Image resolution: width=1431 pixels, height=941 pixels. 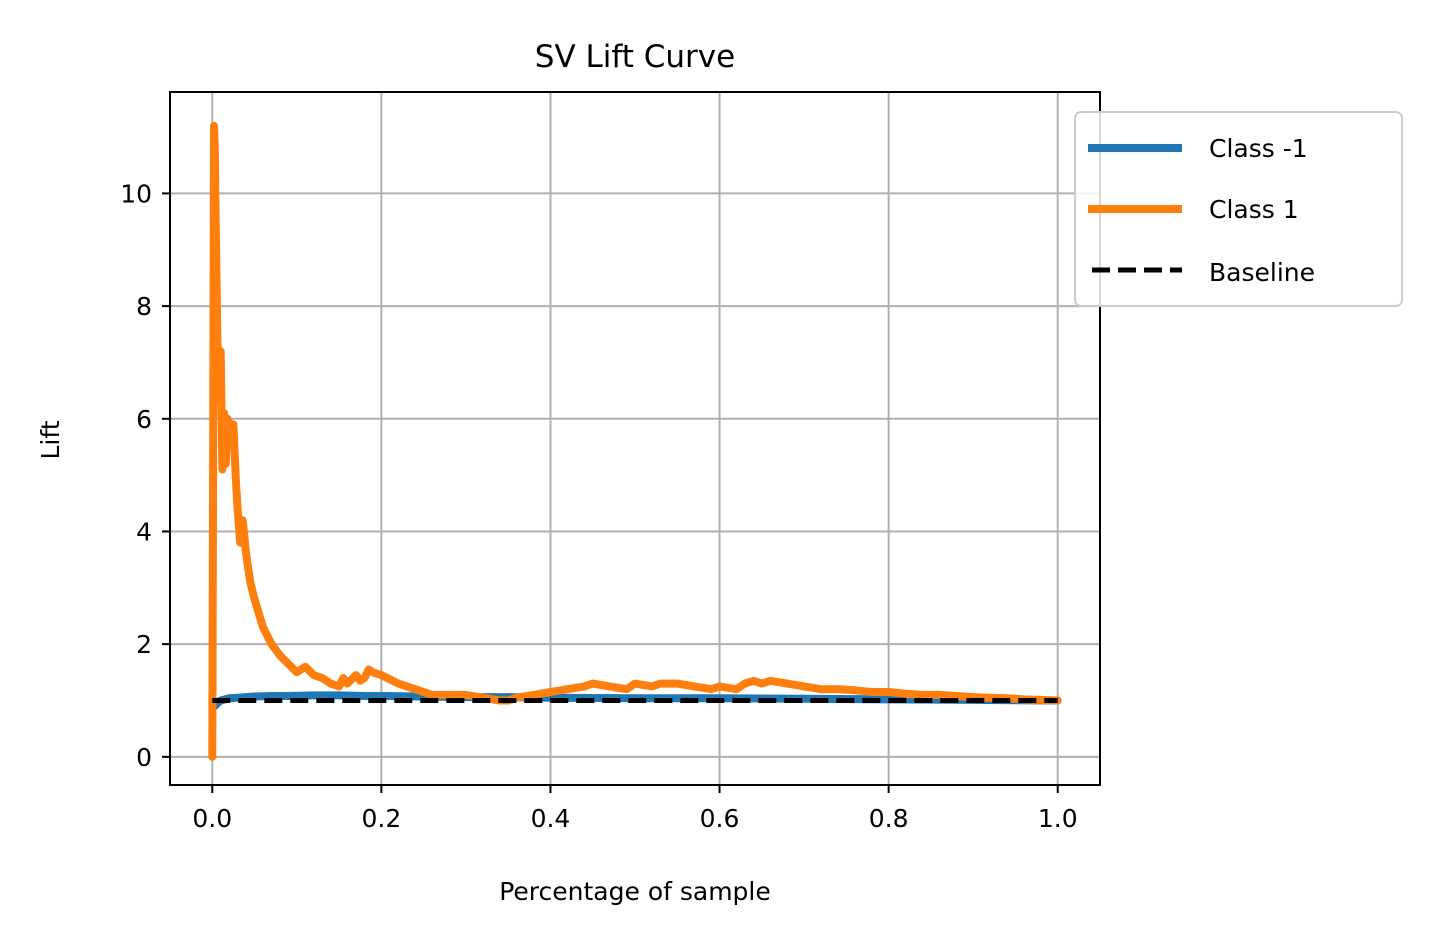 I want to click on x-tick-label: 0.8, so click(x=889, y=818).